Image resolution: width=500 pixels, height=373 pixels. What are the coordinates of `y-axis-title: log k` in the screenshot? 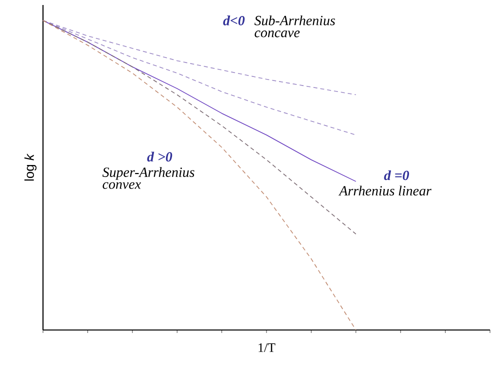 It's located at (30, 167).